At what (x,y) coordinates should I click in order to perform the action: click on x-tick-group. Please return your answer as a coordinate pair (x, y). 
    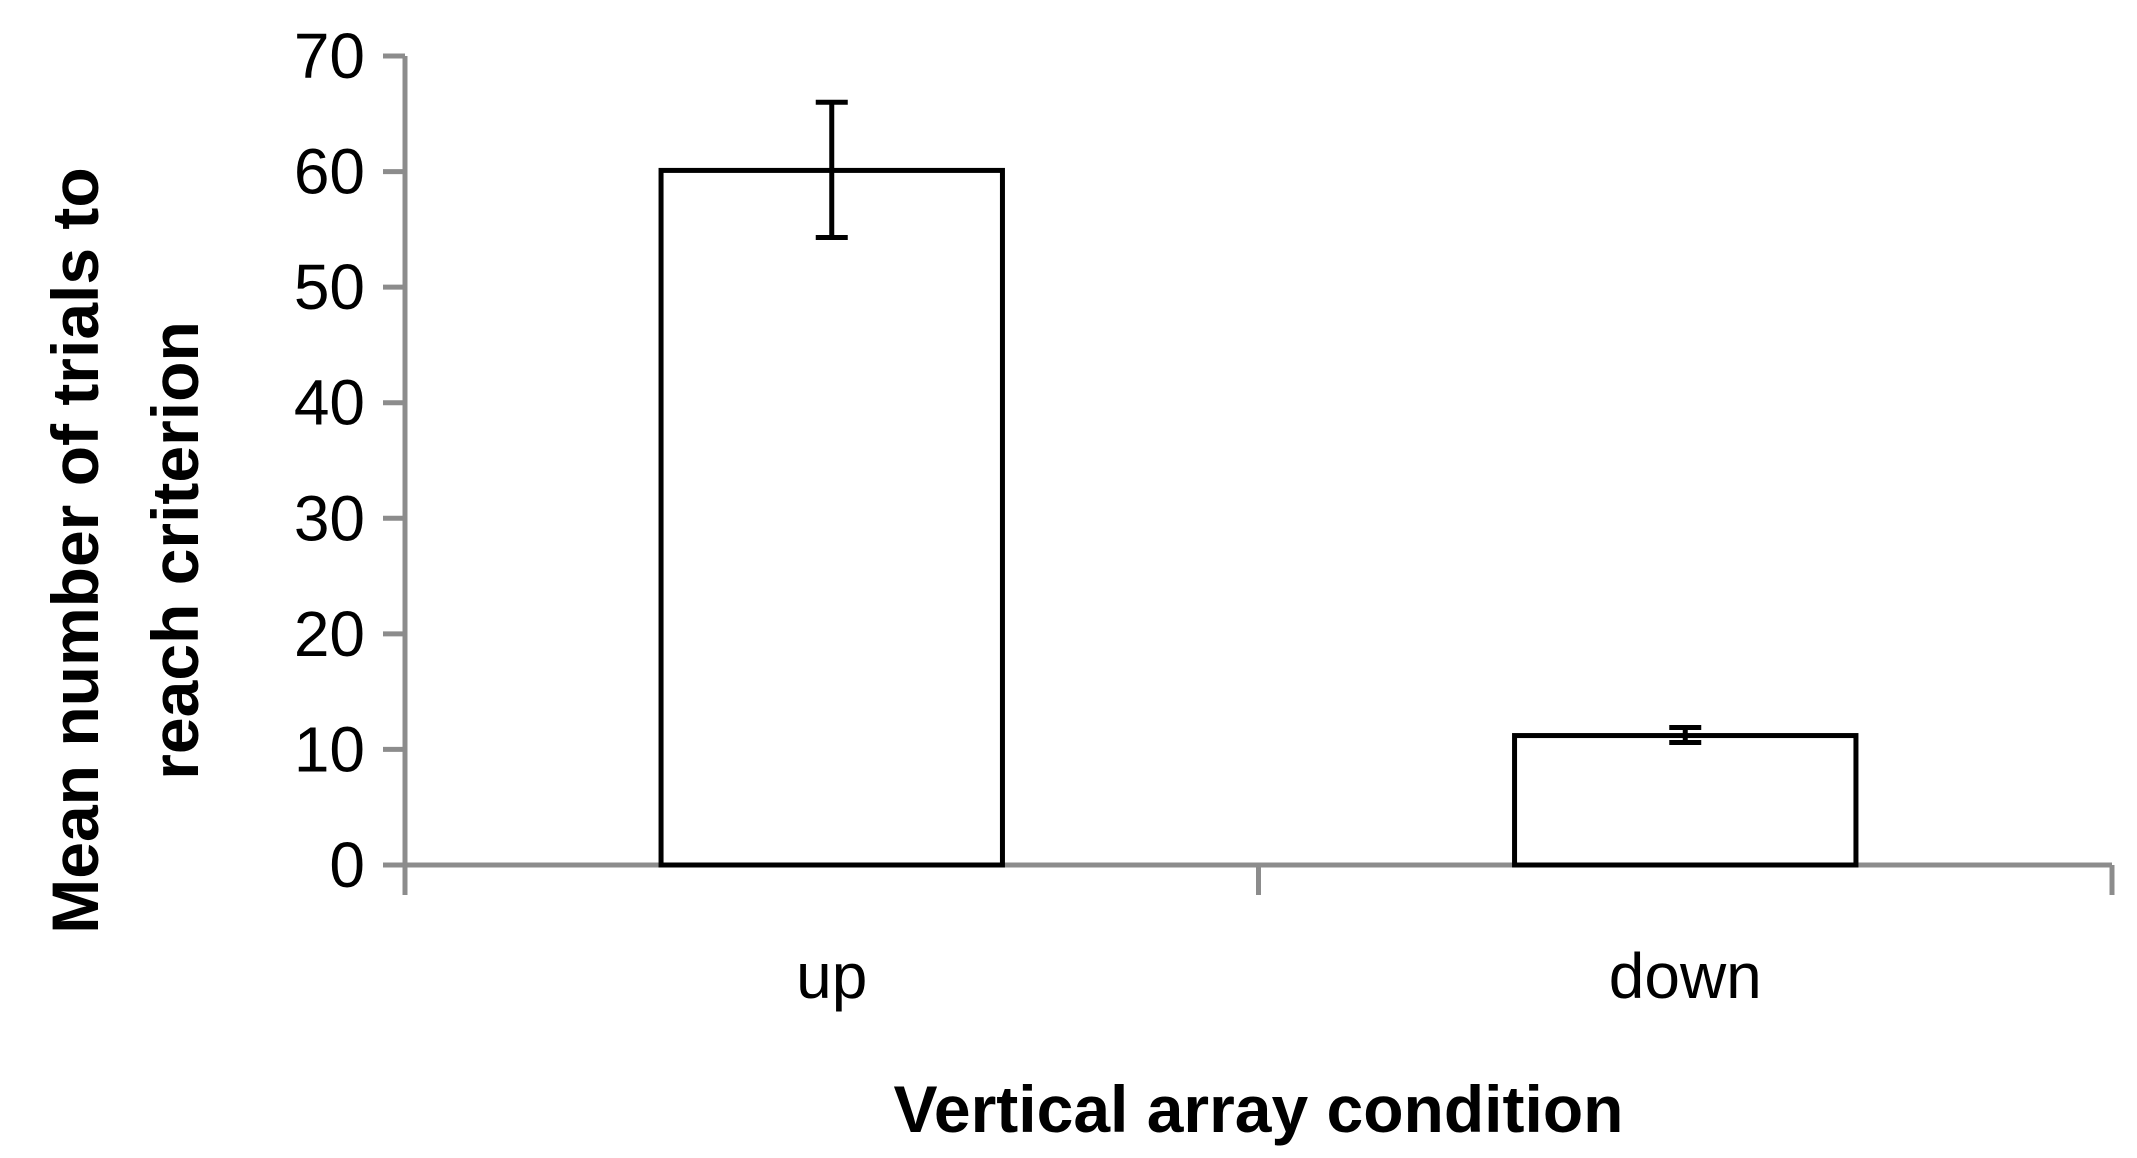
    Looking at the image, I should click on (1258, 880).